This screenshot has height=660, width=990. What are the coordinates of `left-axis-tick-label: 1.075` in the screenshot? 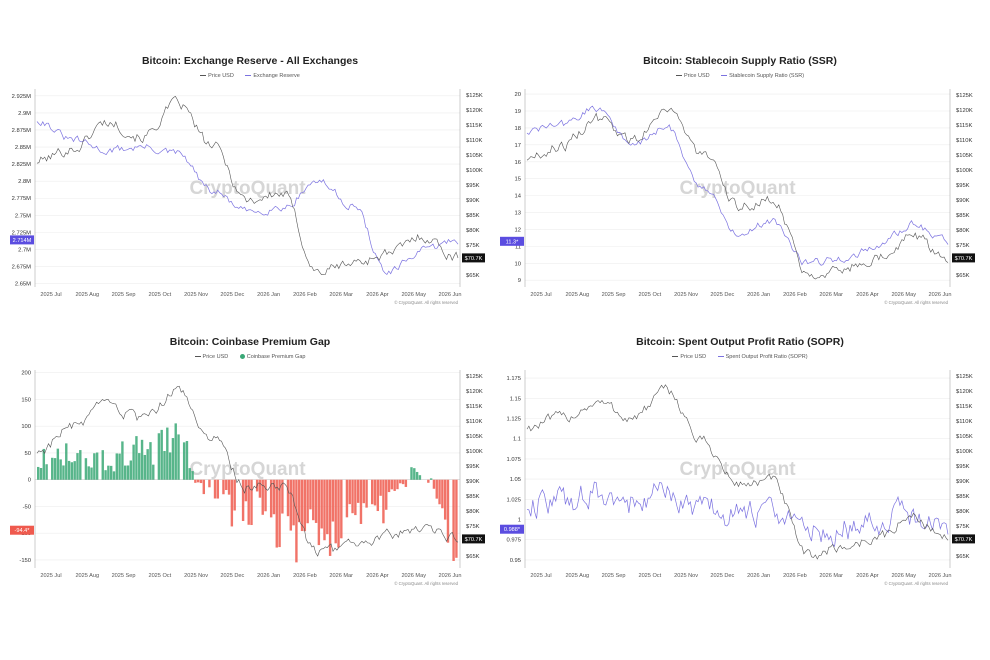 It's located at (513, 460).